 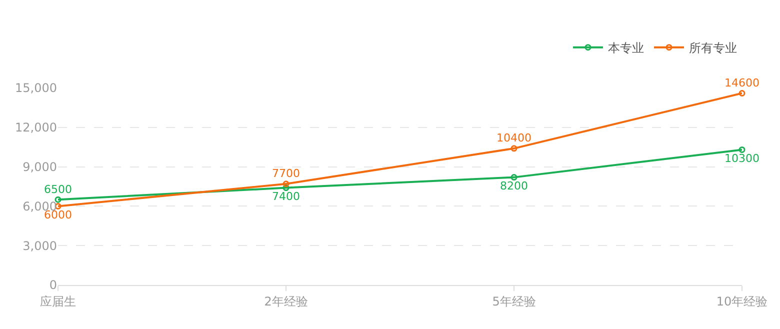 What do you see at coordinates (286, 301) in the screenshot?
I see `x-tick-label: 2年经验` at bounding box center [286, 301].